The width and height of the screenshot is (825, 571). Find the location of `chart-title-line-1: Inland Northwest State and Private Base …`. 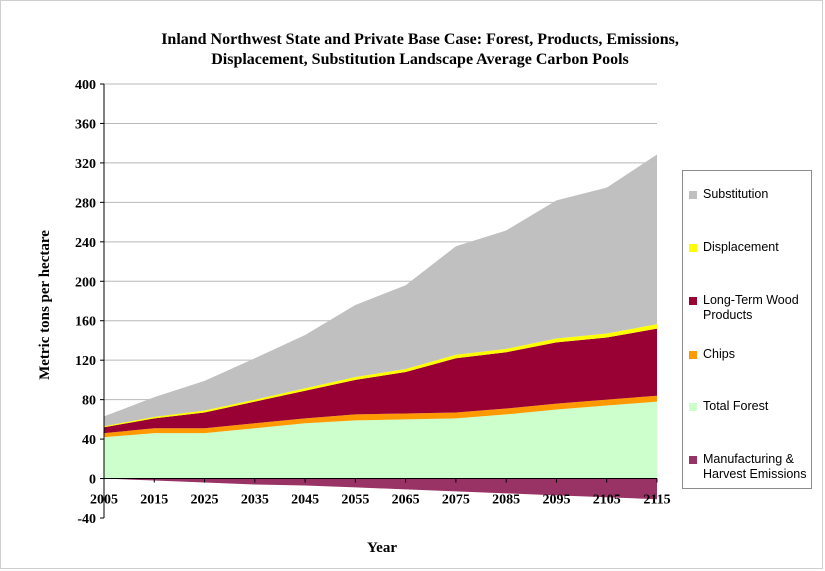

chart-title-line-1: Inland Northwest State and Private Base … is located at coordinates (420, 39).